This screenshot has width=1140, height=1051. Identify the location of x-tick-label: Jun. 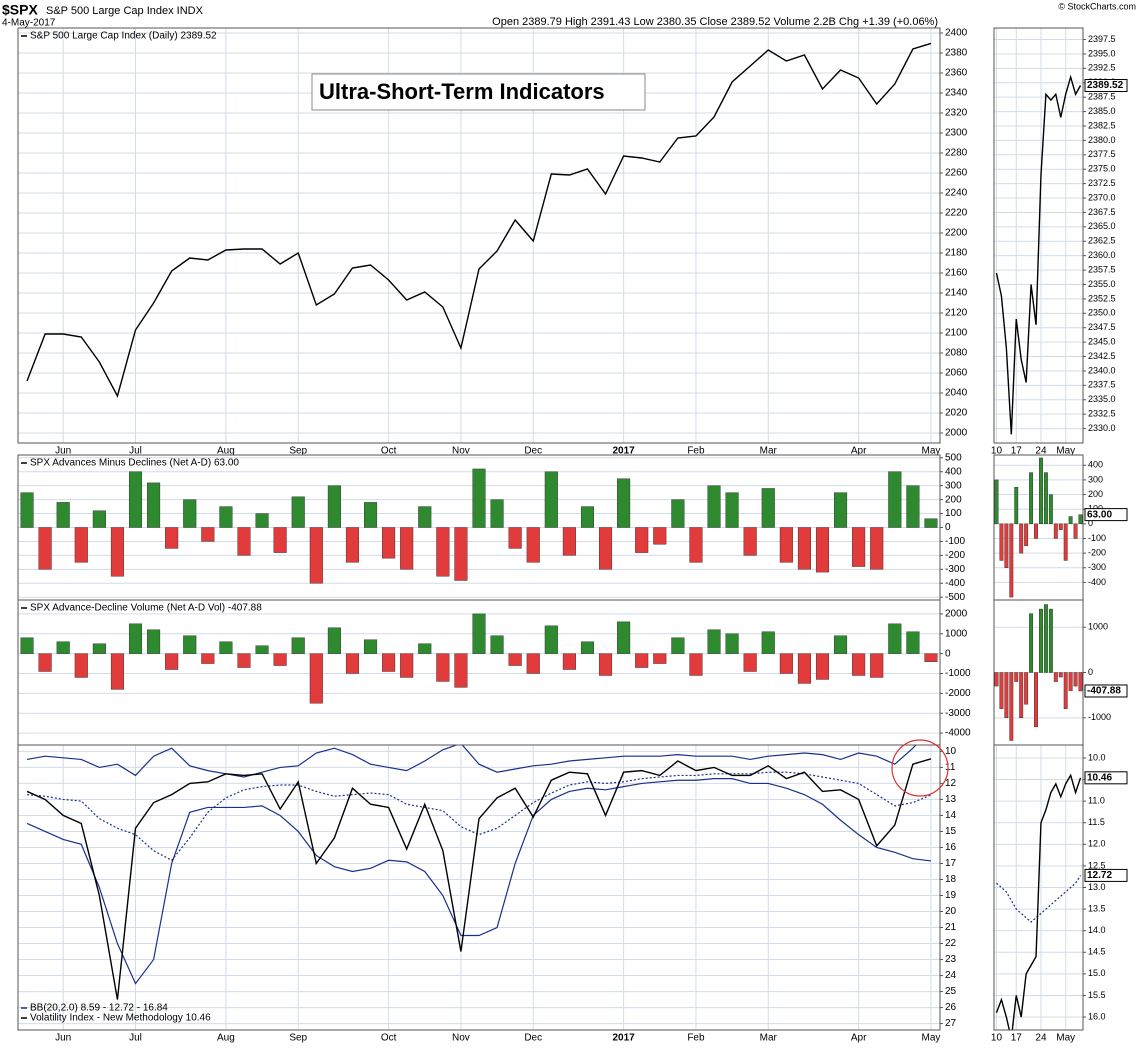
(63, 451).